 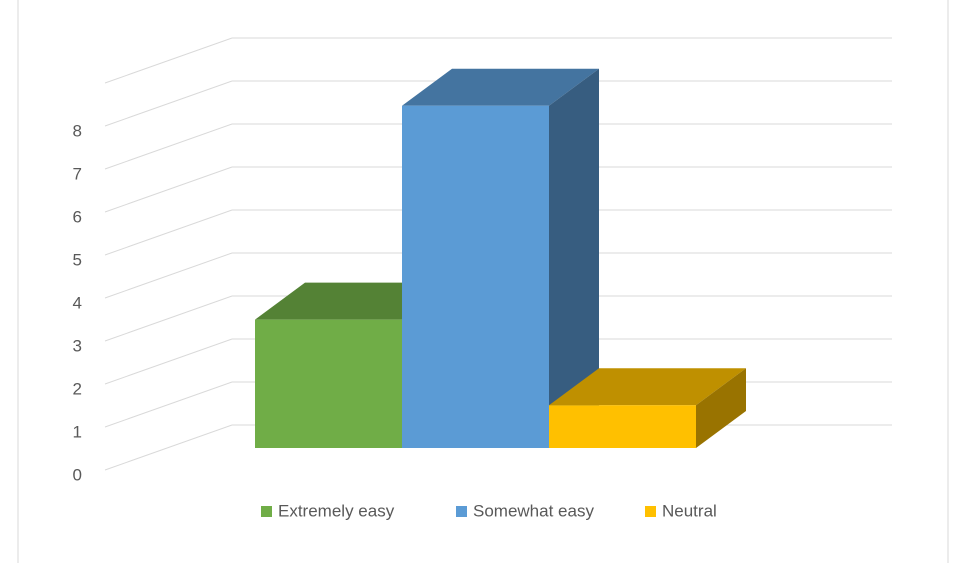 What do you see at coordinates (77, 431) in the screenshot?
I see `y-tick-label: 1` at bounding box center [77, 431].